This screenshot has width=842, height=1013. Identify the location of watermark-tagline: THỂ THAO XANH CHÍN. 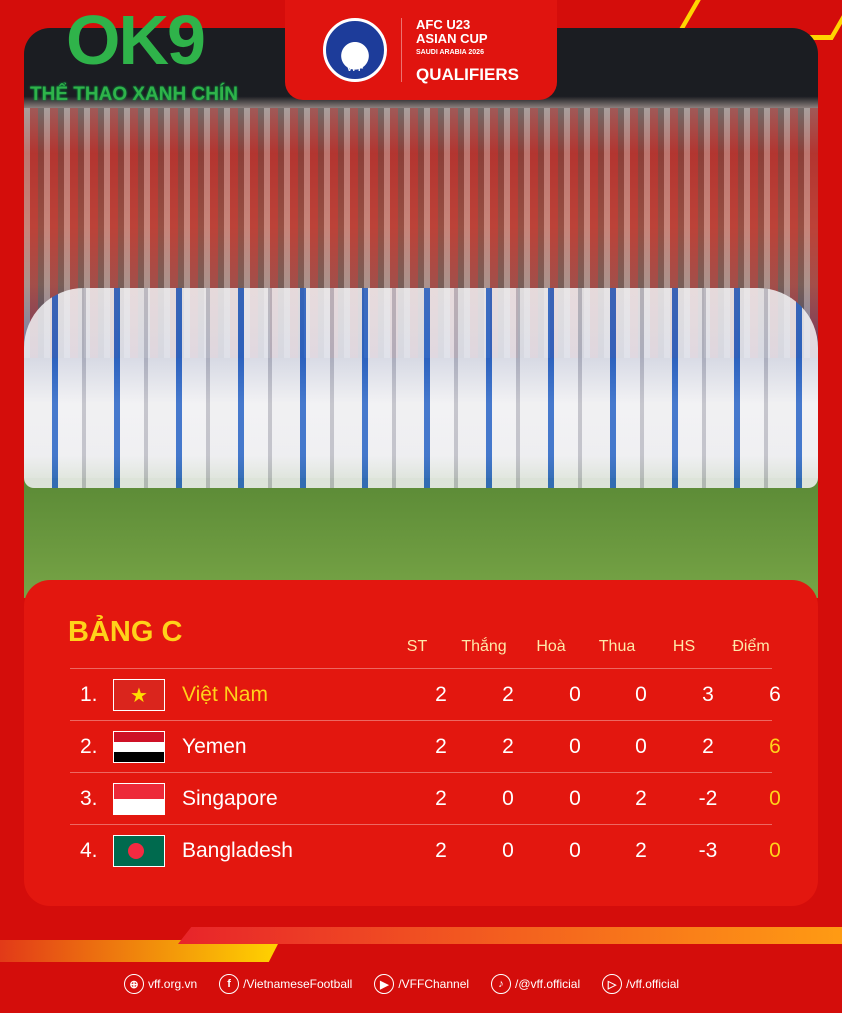
(134, 94).